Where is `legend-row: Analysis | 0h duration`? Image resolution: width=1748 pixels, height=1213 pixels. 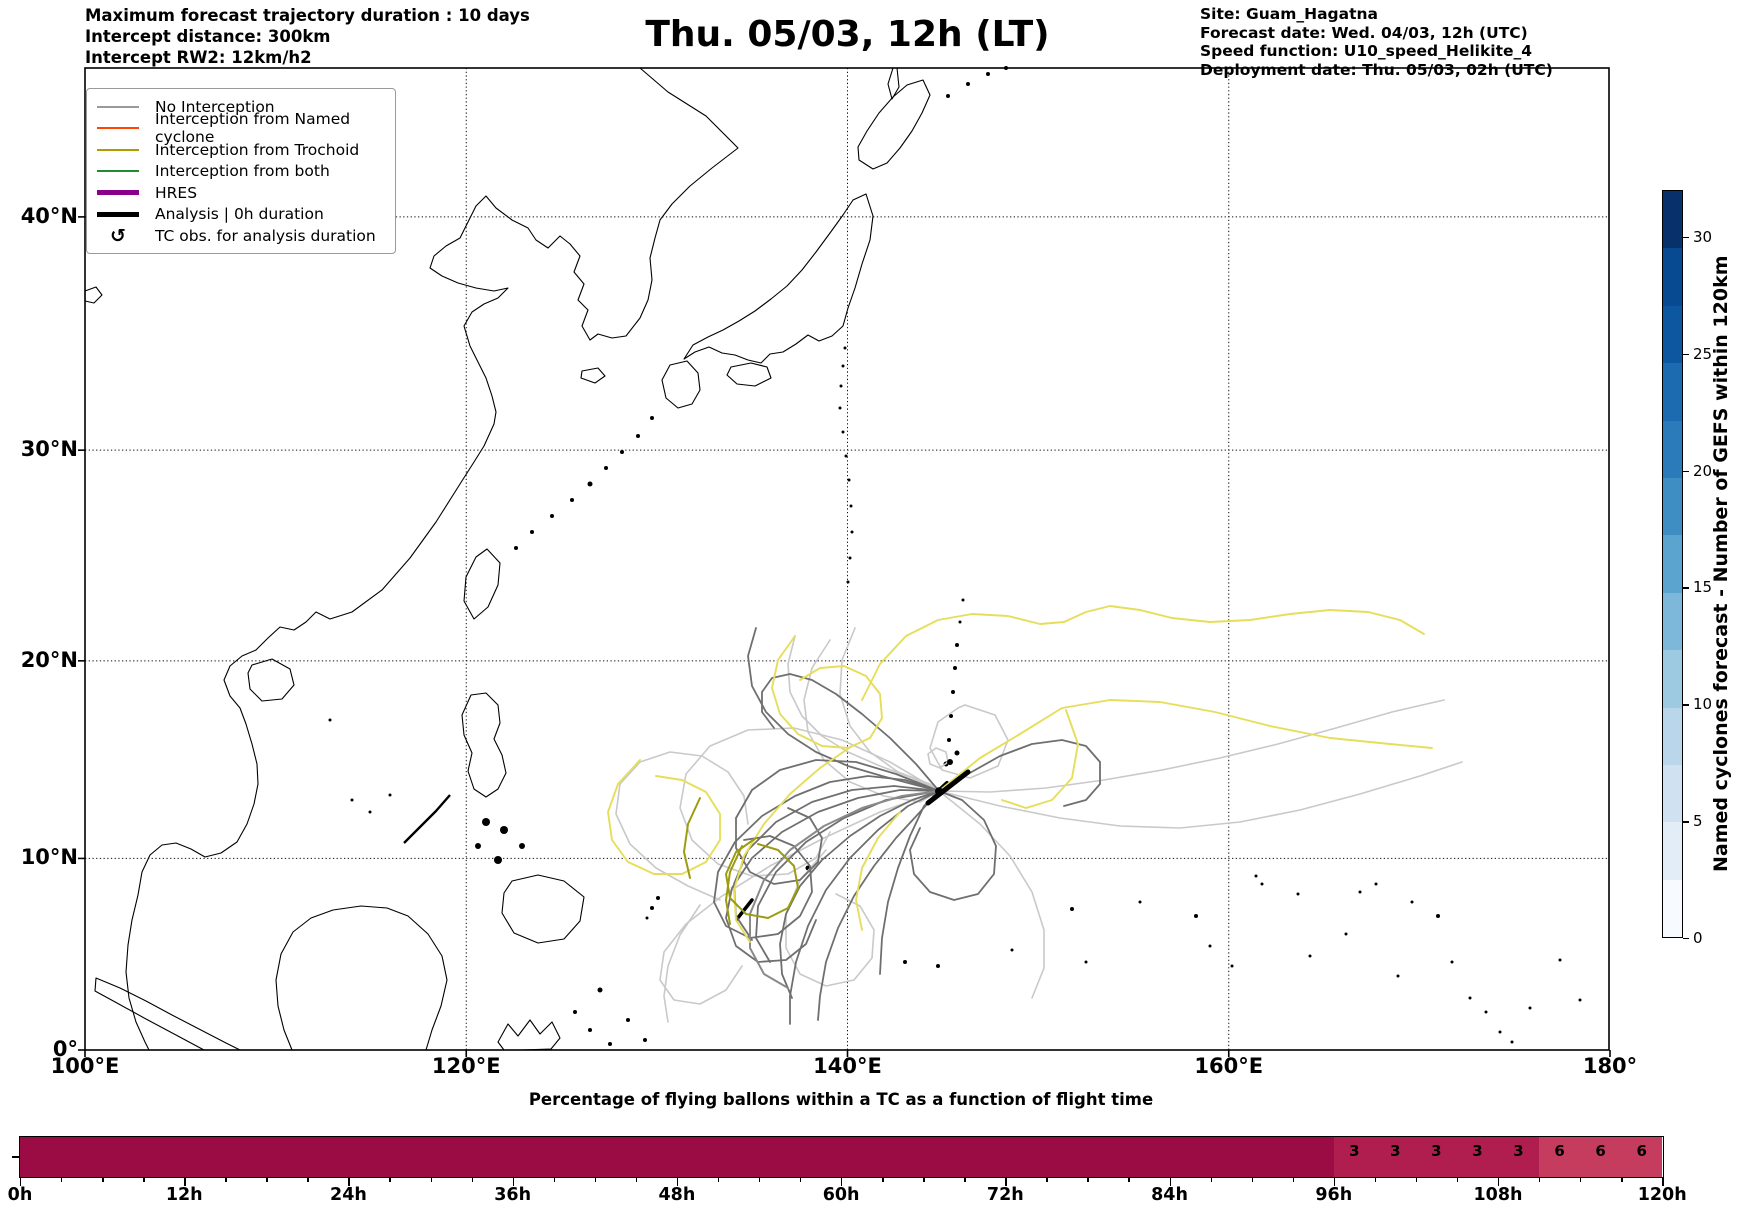 legend-row: Analysis | 0h duration is located at coordinates (241, 215).